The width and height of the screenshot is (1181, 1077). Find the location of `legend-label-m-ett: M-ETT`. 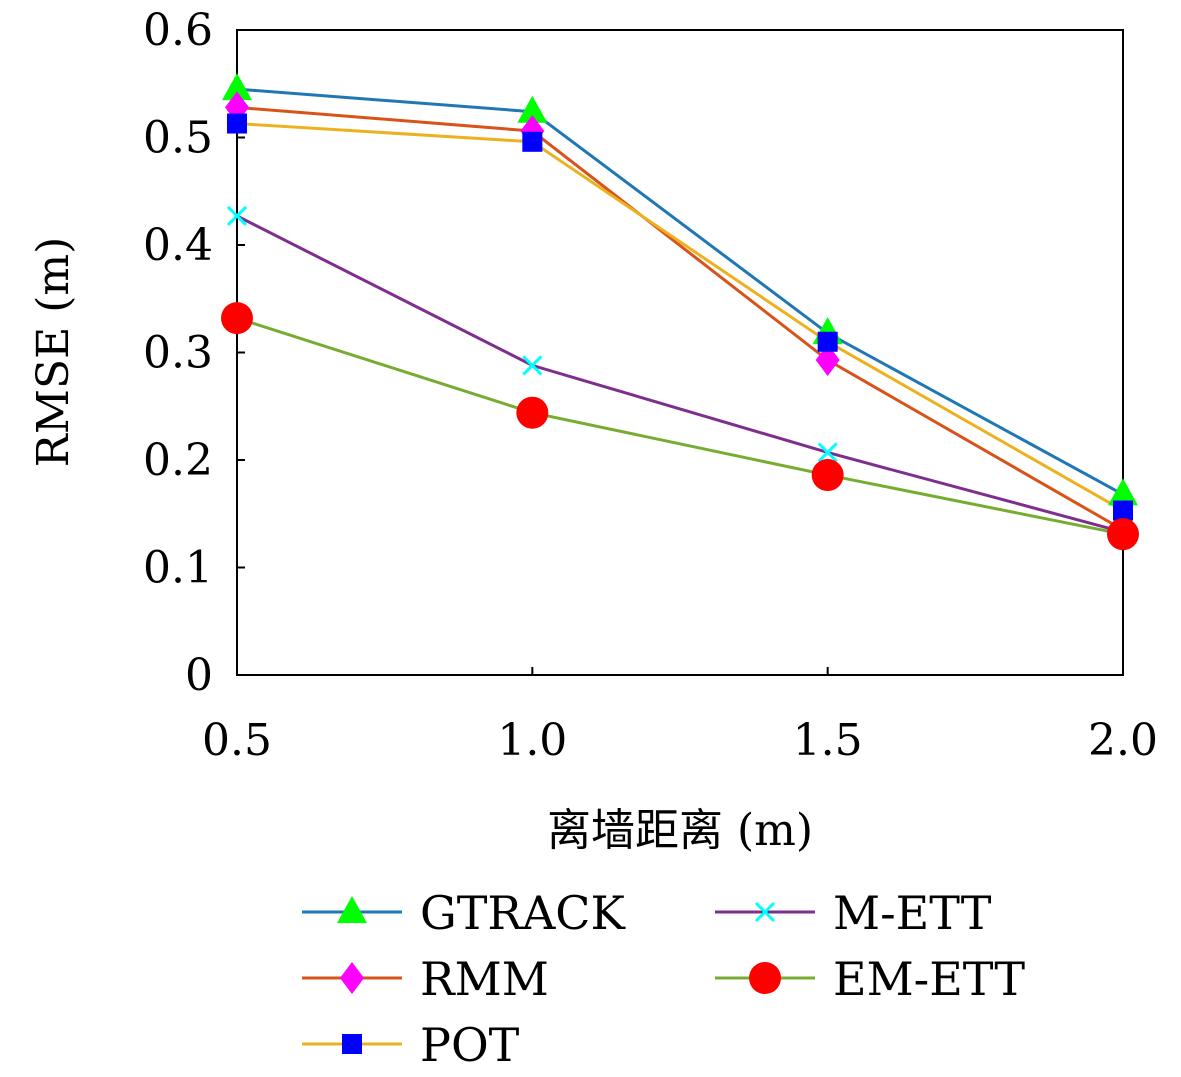

legend-label-m-ett: M-ETT is located at coordinates (912, 913).